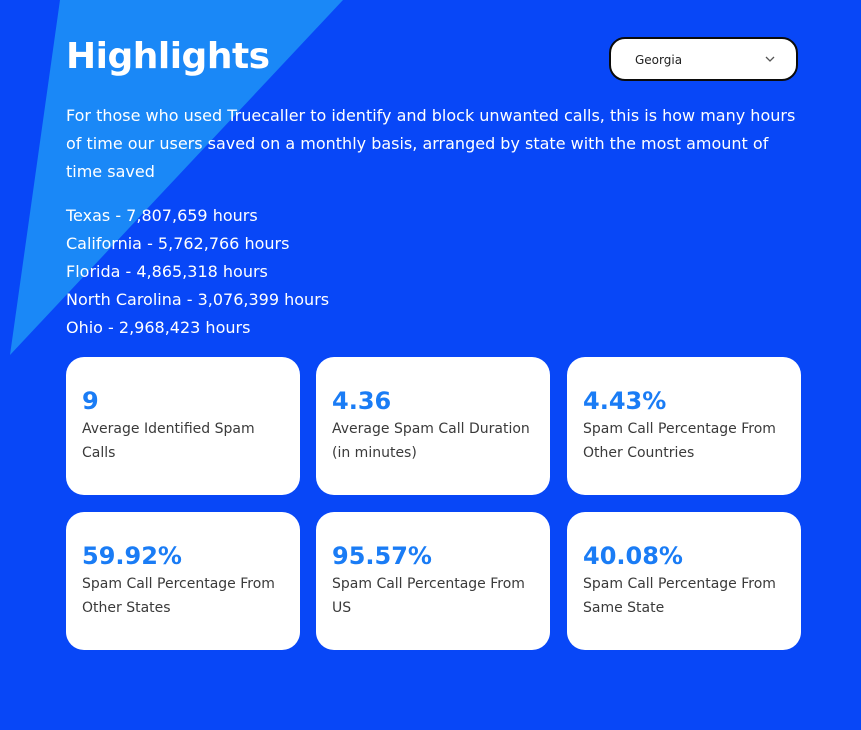  Describe the element at coordinates (633, 556) in the screenshot. I see `stat-value: 40.08%` at that location.